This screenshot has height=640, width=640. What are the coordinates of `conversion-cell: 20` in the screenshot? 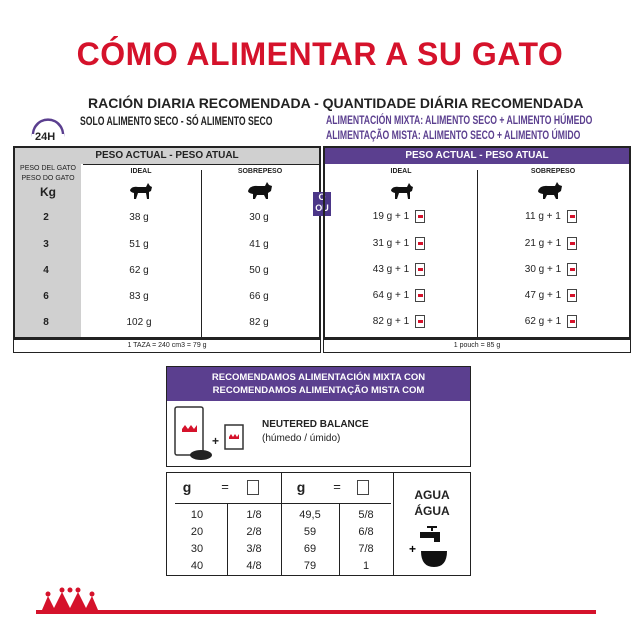 It's located at (197, 532).